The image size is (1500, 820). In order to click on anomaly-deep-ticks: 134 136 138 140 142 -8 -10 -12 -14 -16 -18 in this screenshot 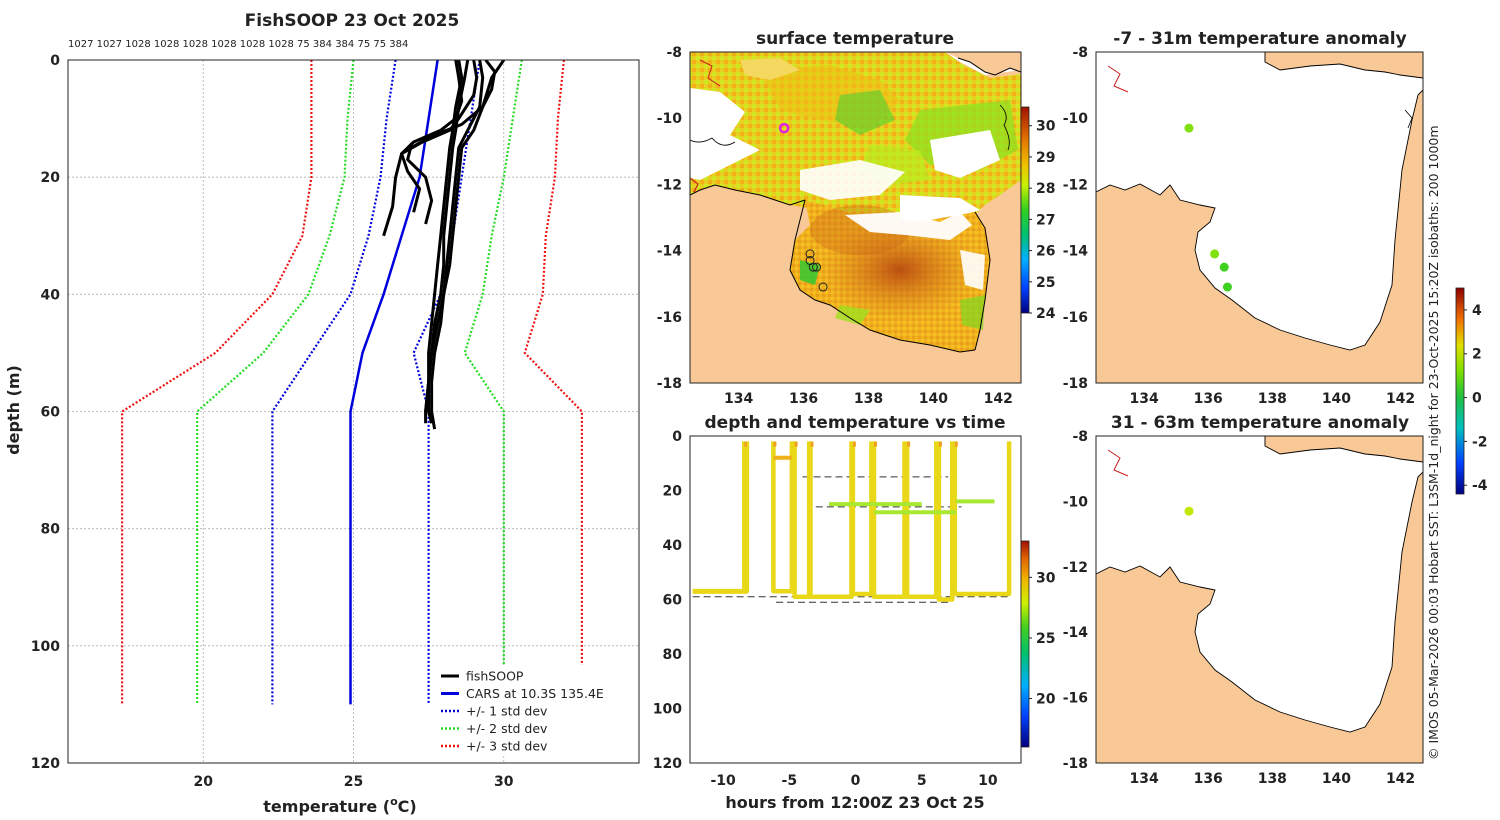, I will do `click(1239, 608)`.